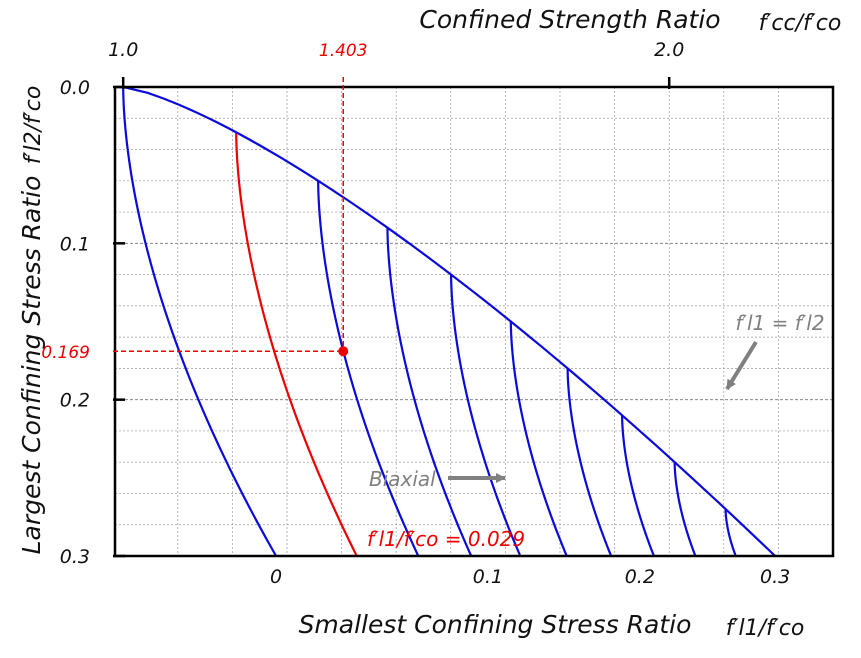 This screenshot has width=861, height=658. Describe the element at coordinates (669, 50) in the screenshot. I see `top-tick-label-1: 2.0` at that location.